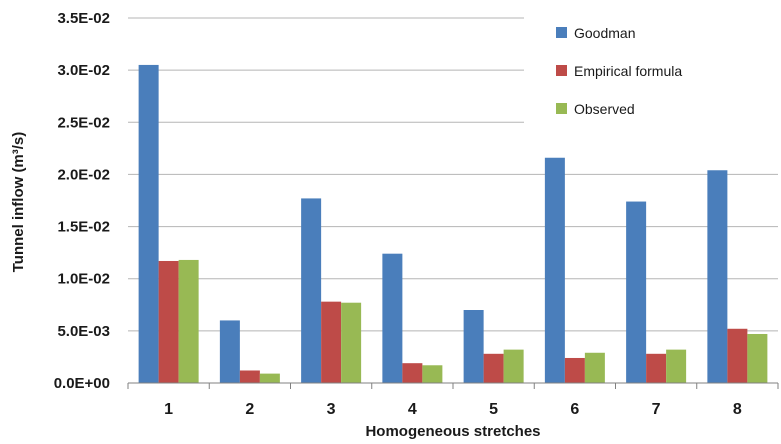 The height and width of the screenshot is (444, 781). Describe the element at coordinates (574, 409) in the screenshot. I see `x-tick-label: 6` at that location.